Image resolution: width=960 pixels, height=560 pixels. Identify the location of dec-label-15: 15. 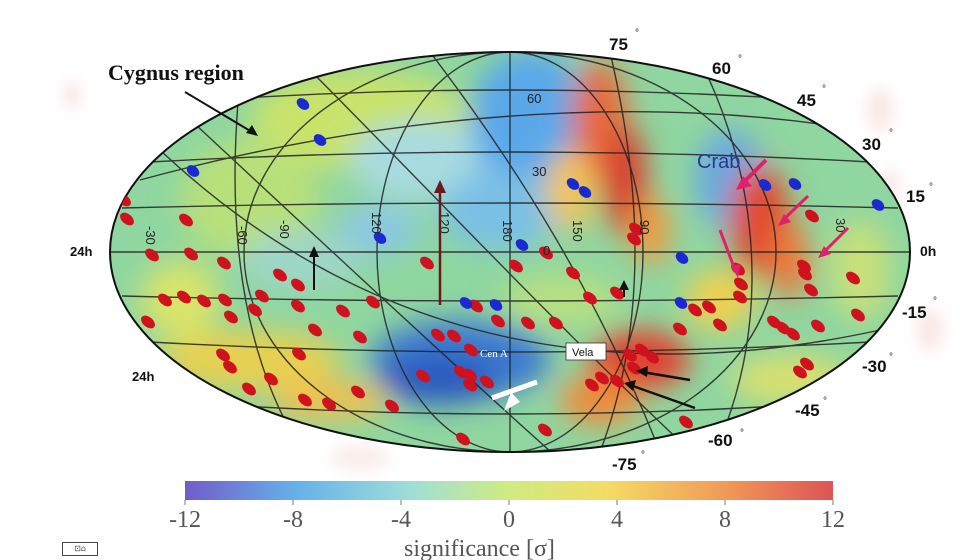
(915, 196).